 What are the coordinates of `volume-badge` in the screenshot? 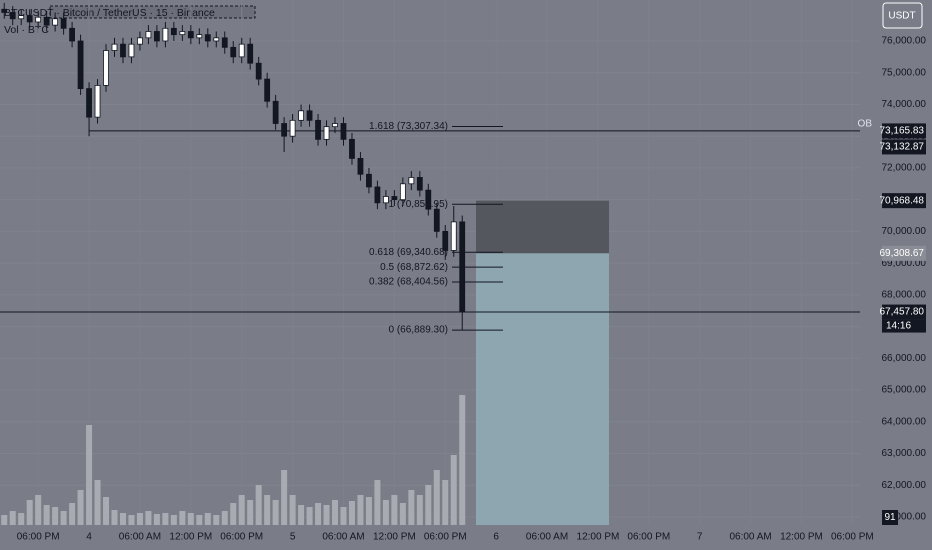 It's located at (890, 517).